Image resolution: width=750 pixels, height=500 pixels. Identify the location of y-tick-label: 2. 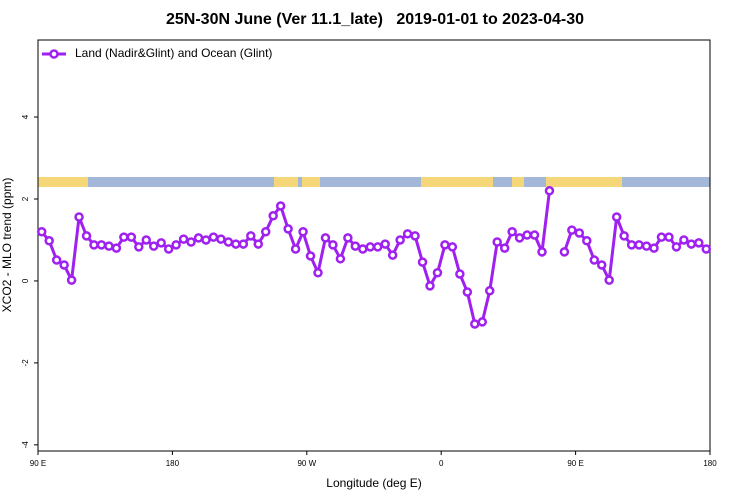
(25, 198).